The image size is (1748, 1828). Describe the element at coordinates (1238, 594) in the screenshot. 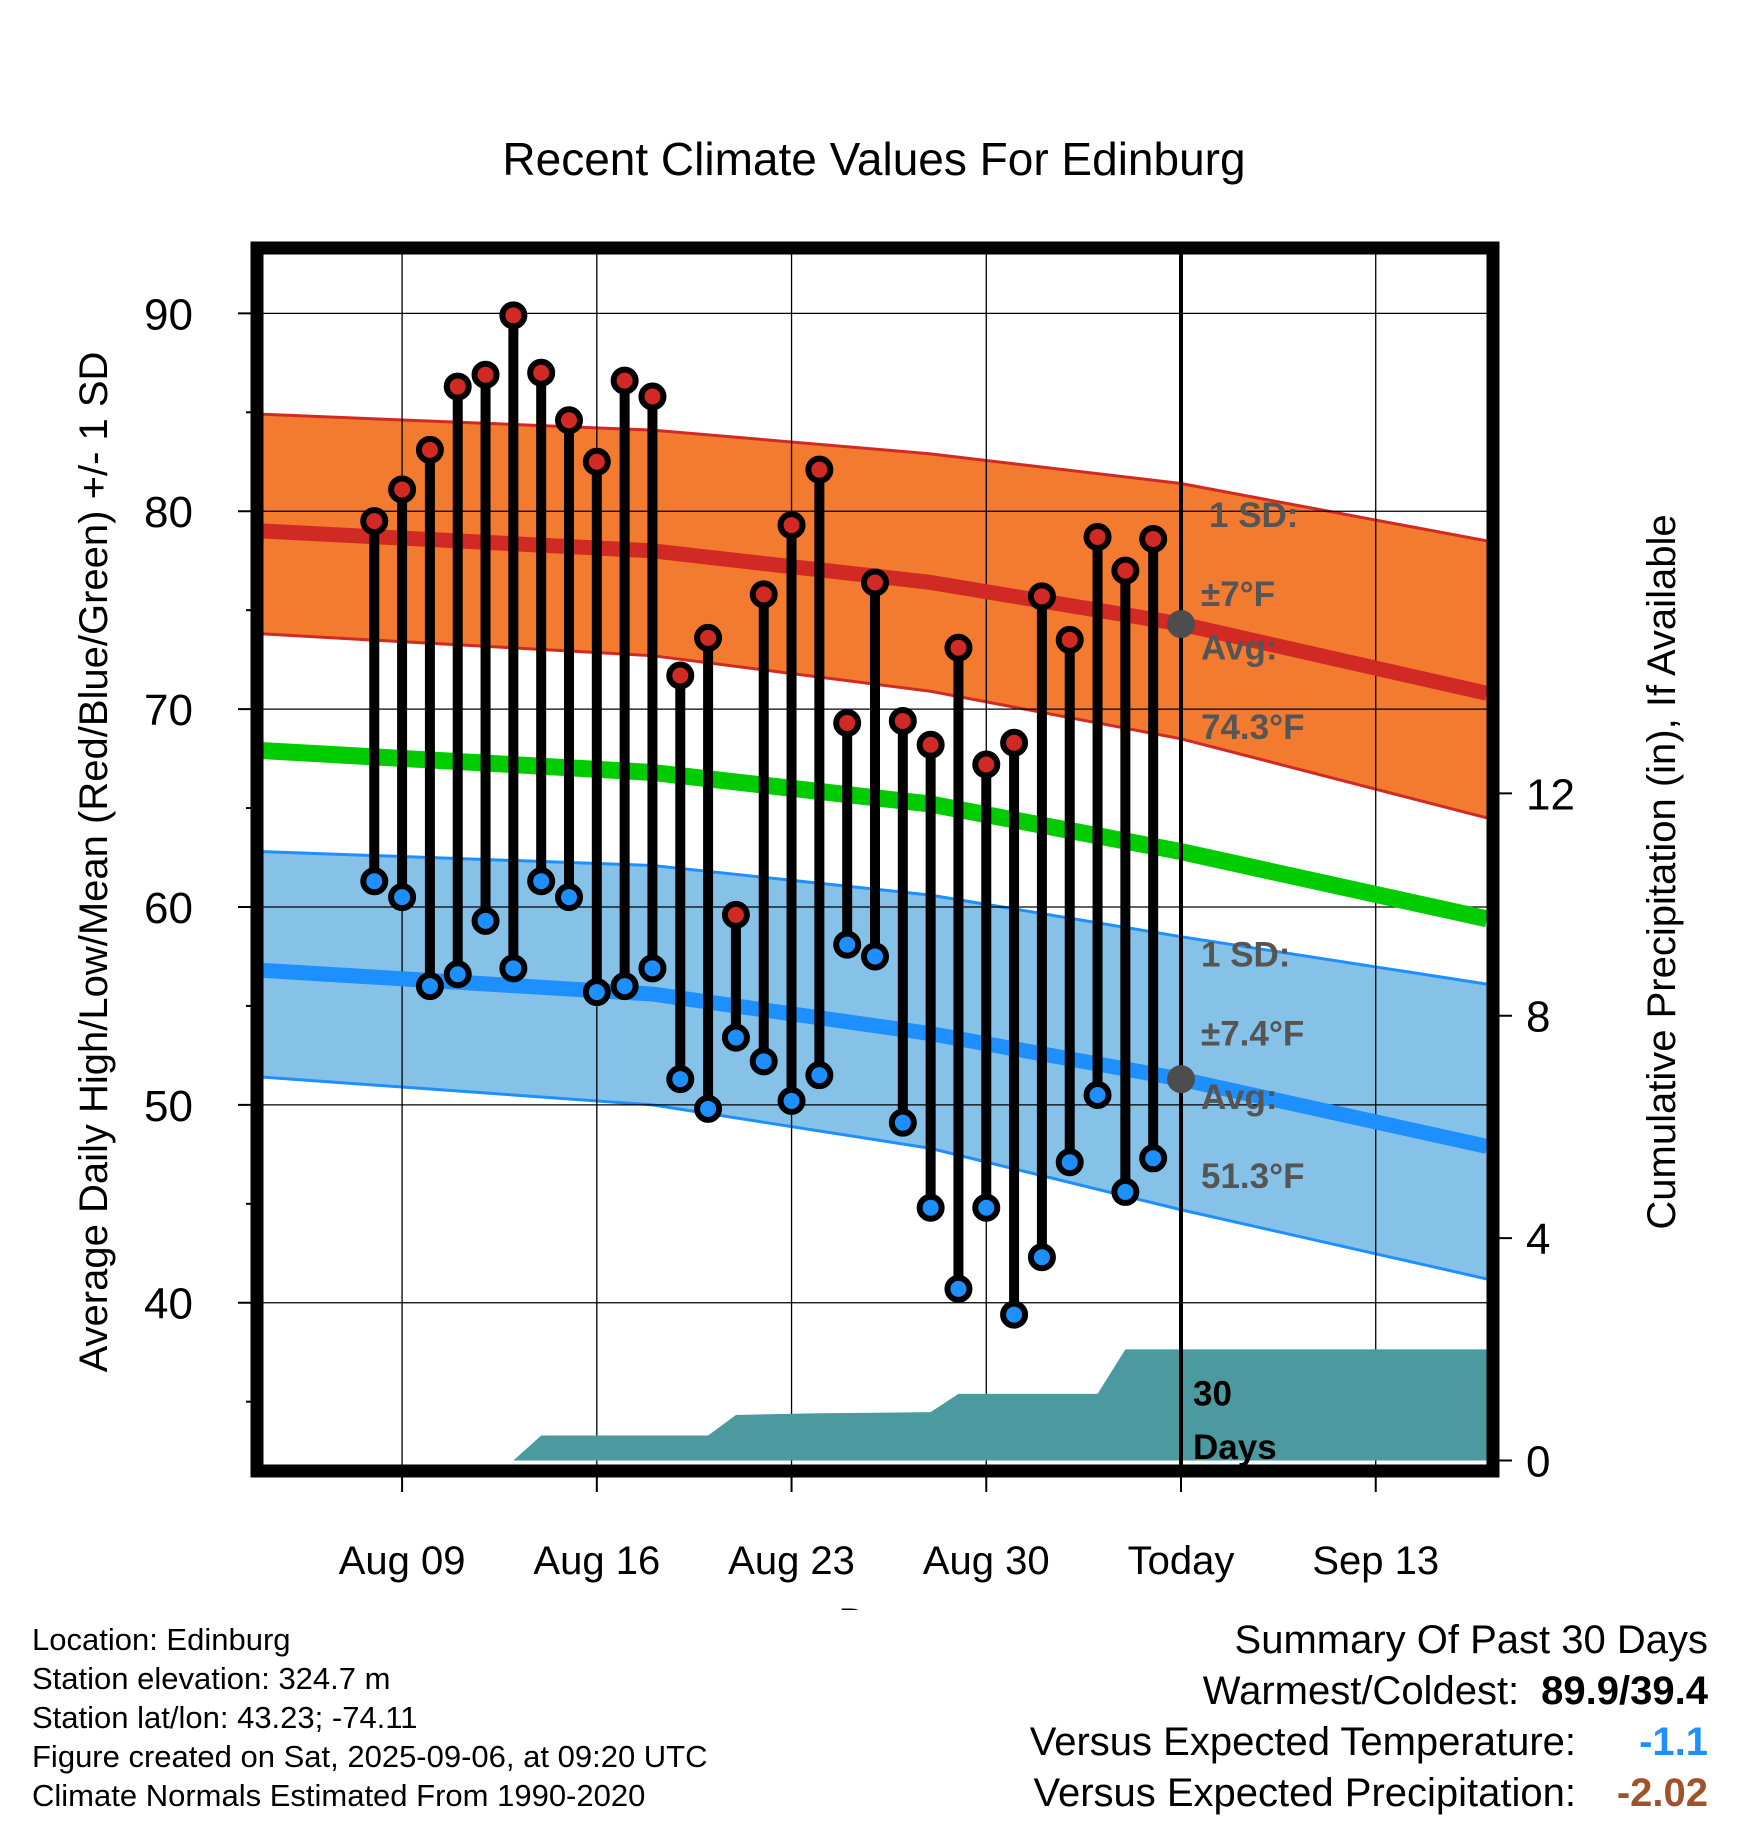

I see `high-sd-value: ±7°F` at that location.